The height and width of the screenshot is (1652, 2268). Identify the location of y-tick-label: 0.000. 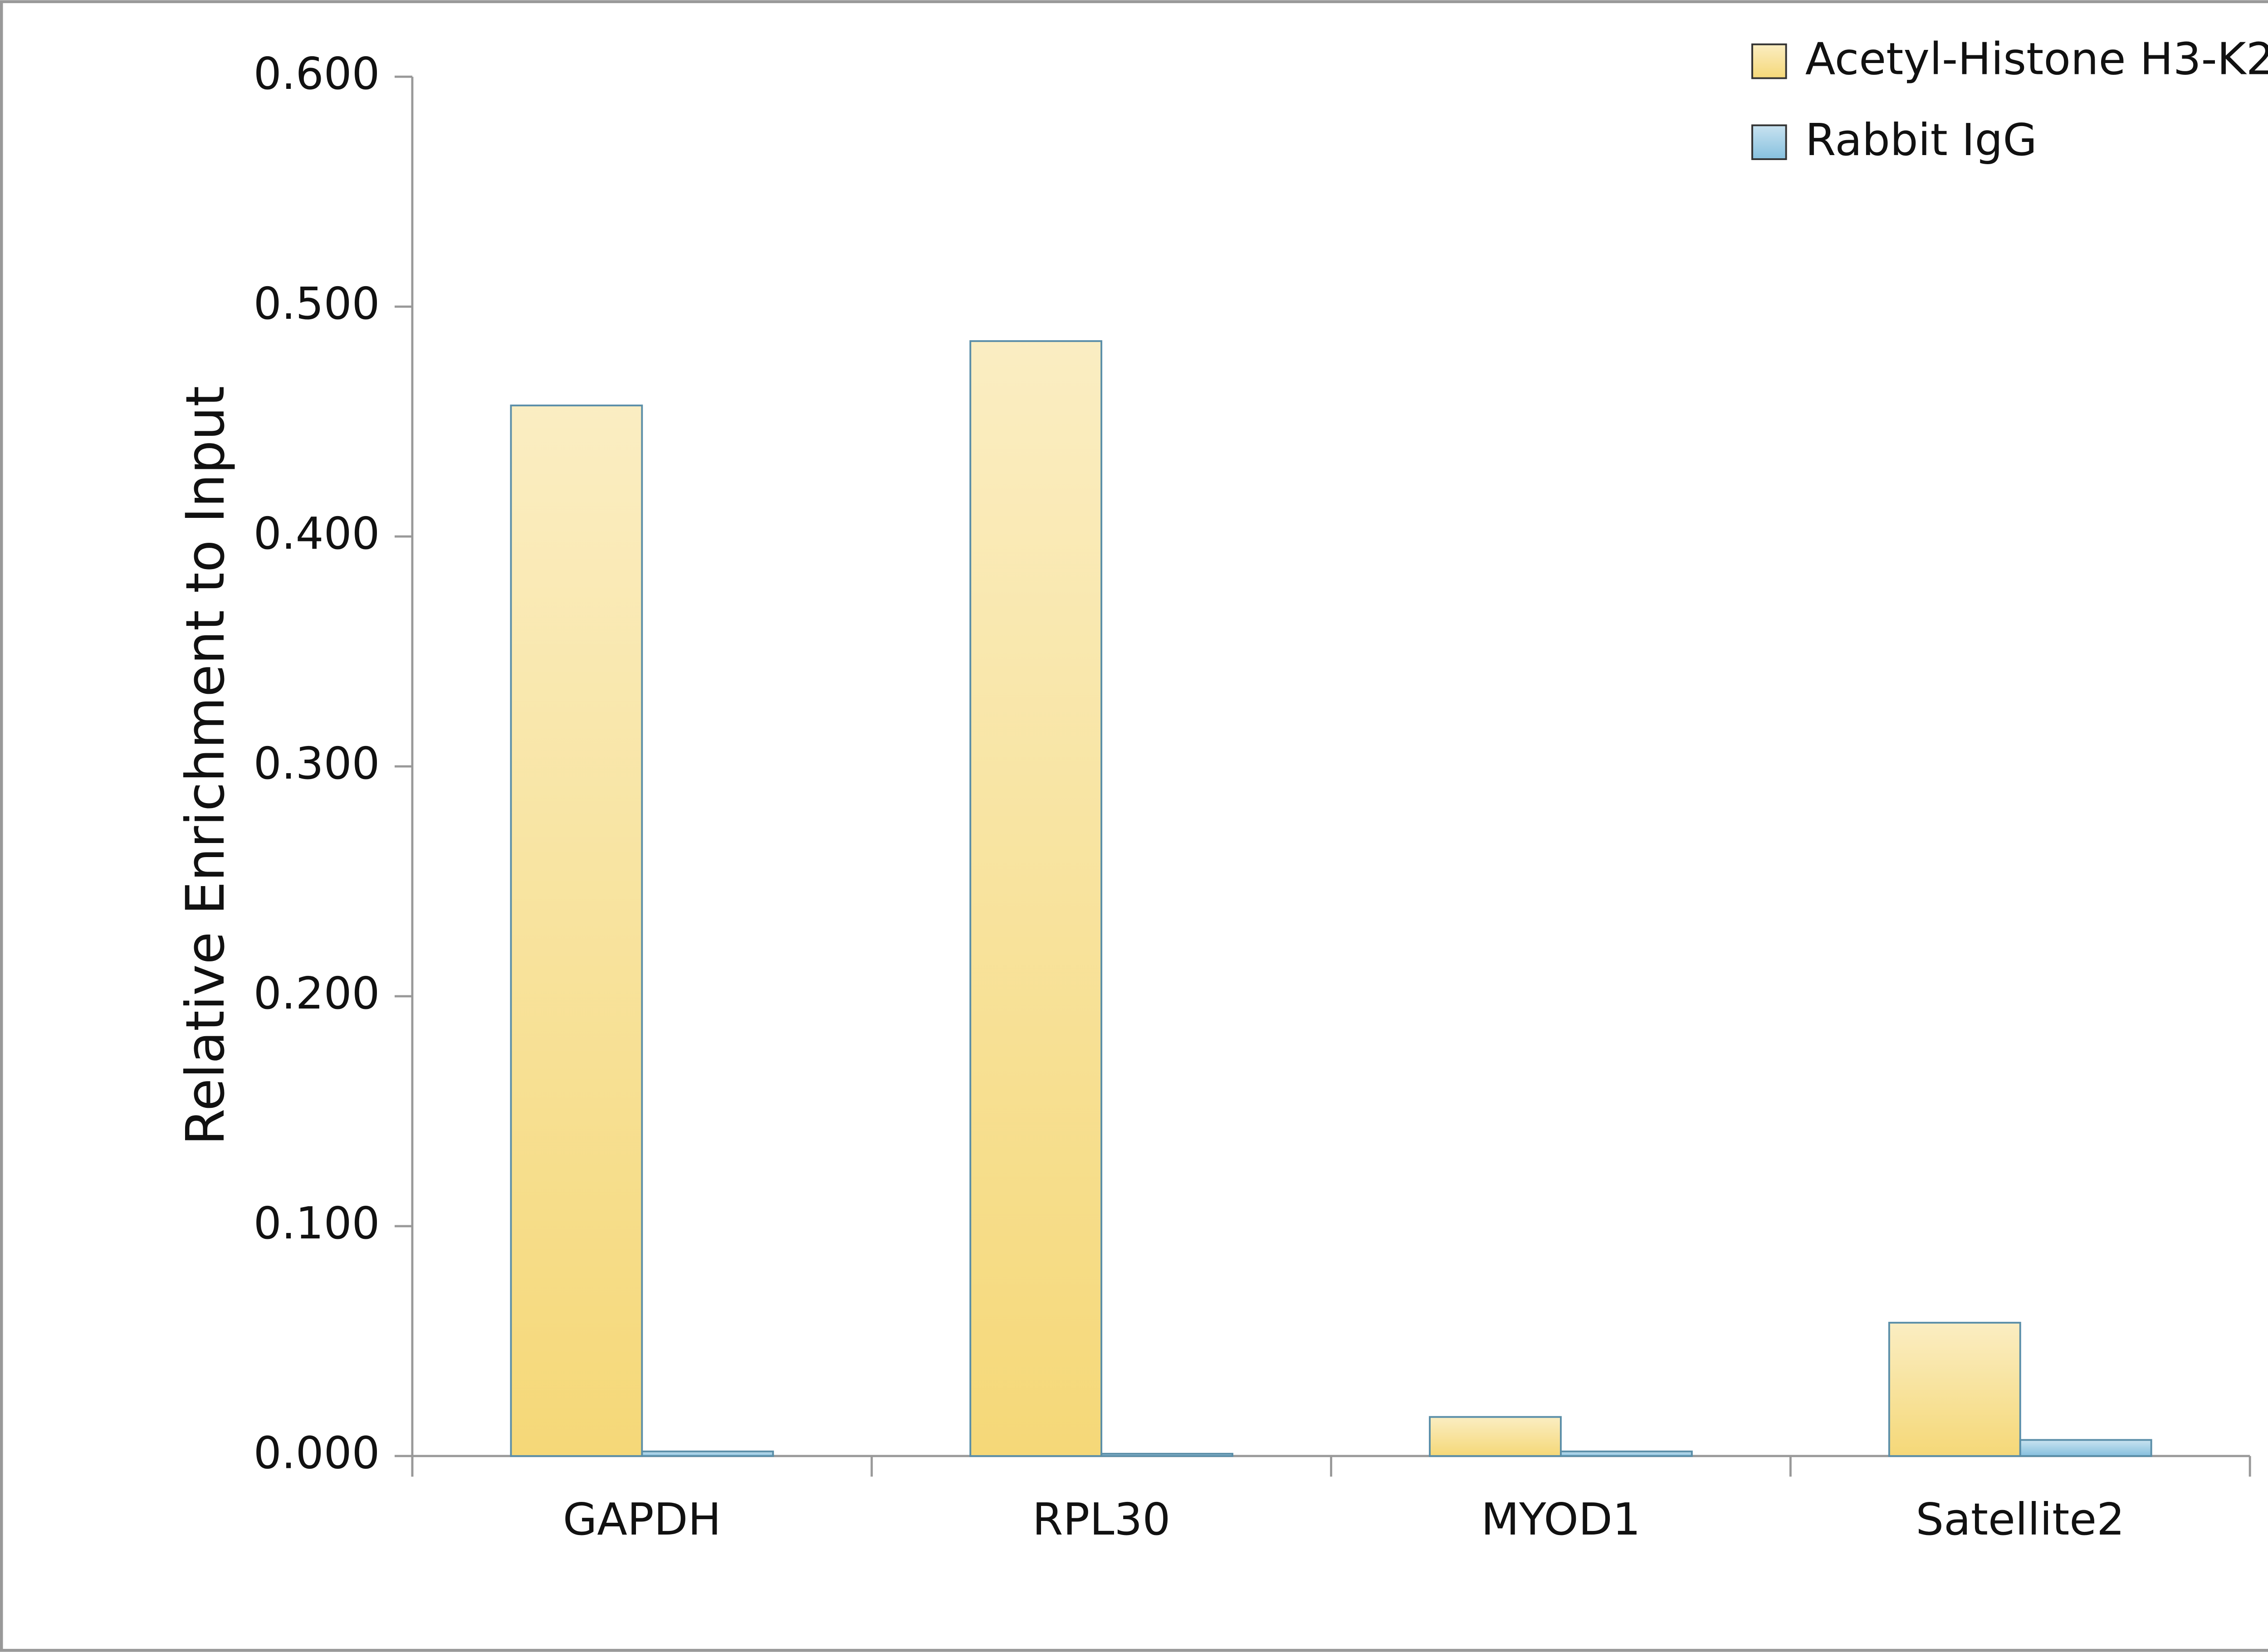
(317, 1453).